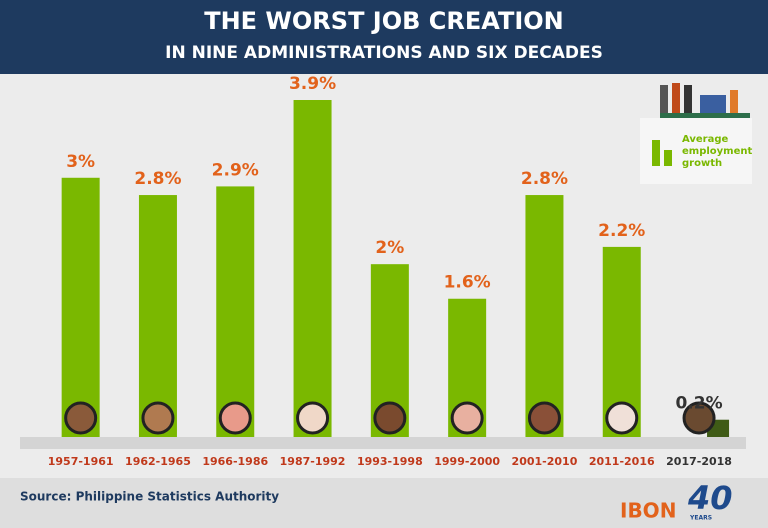  I want to click on value-label: 2%, so click(389, 248).